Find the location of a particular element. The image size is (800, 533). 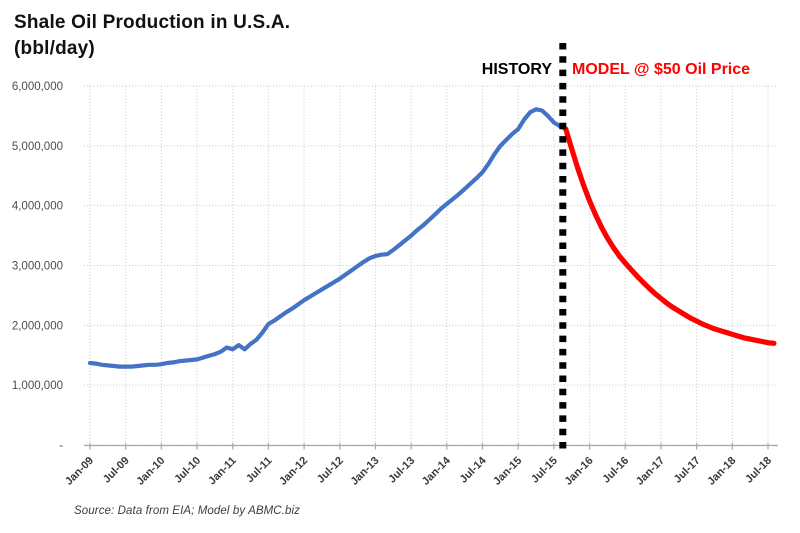

x-axis-tick-label: Jan-10 is located at coordinates (150, 471).